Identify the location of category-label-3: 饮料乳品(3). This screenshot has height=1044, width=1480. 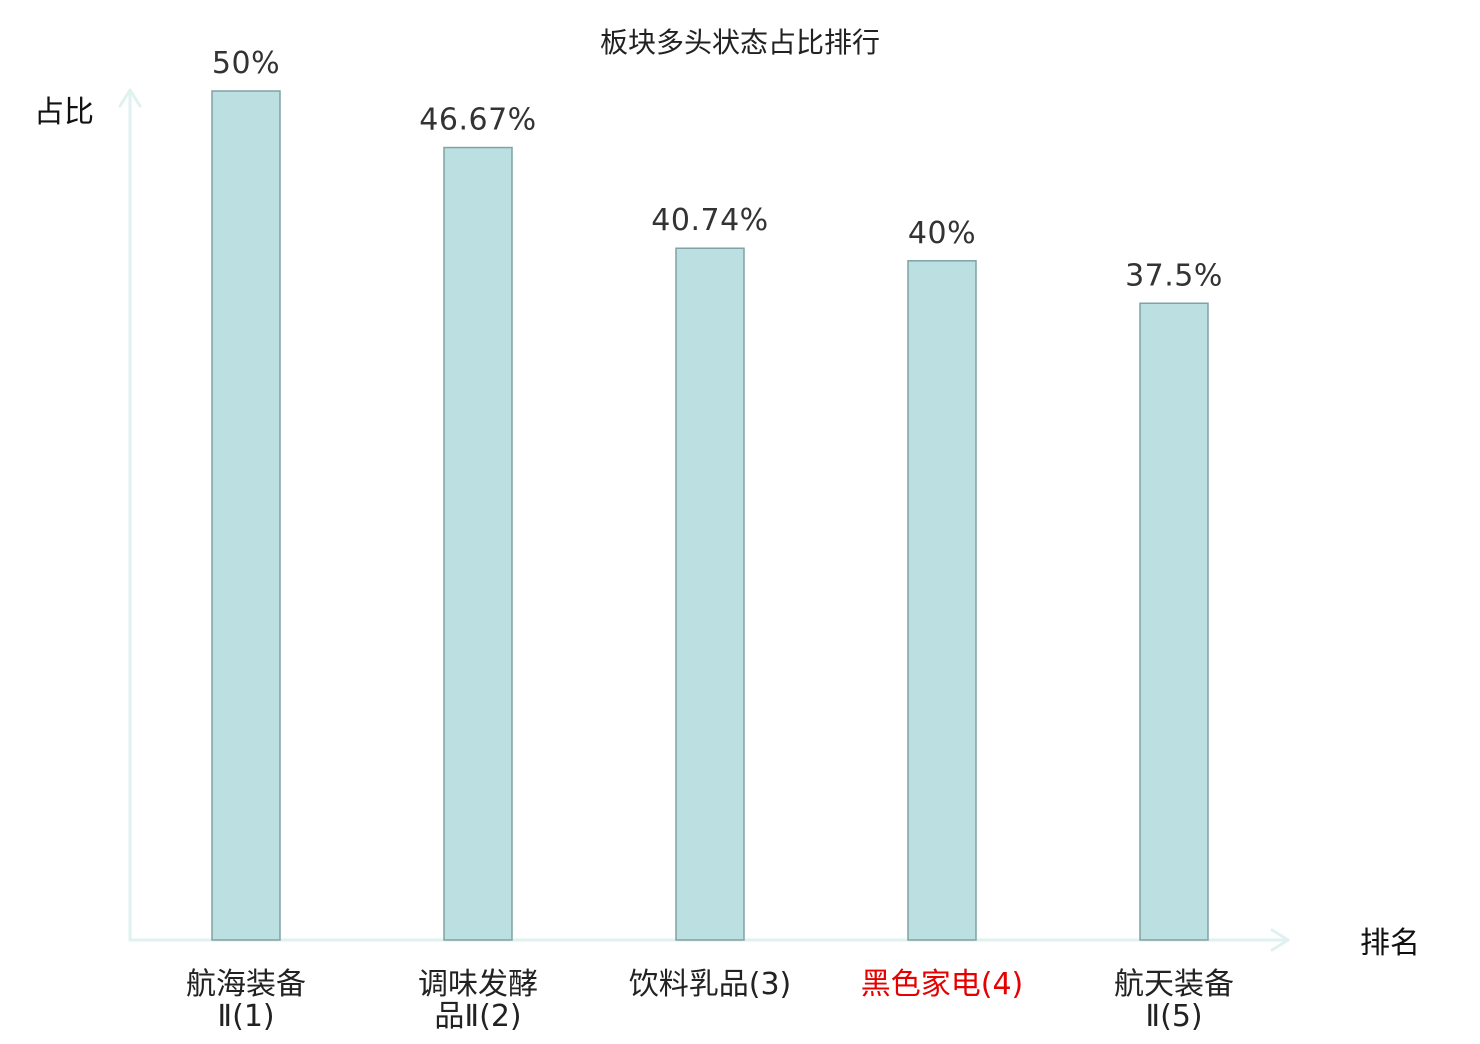
(710, 984).